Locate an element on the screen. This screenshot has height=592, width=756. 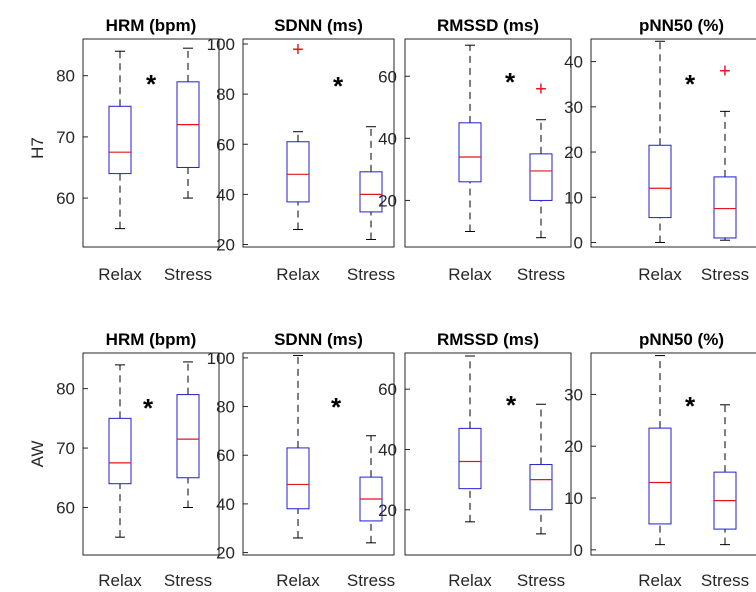
panel-aw-2: SDNN (ms) 20 40 60 80 100 Relax Stress * is located at coordinates (301, 460).